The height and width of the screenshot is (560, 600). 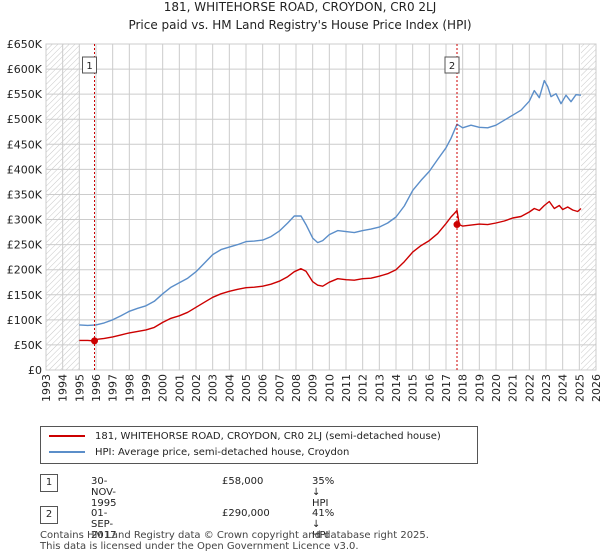 What do you see at coordinates (129, 388) in the screenshot?
I see `x-tick-label: 1998` at bounding box center [129, 388].